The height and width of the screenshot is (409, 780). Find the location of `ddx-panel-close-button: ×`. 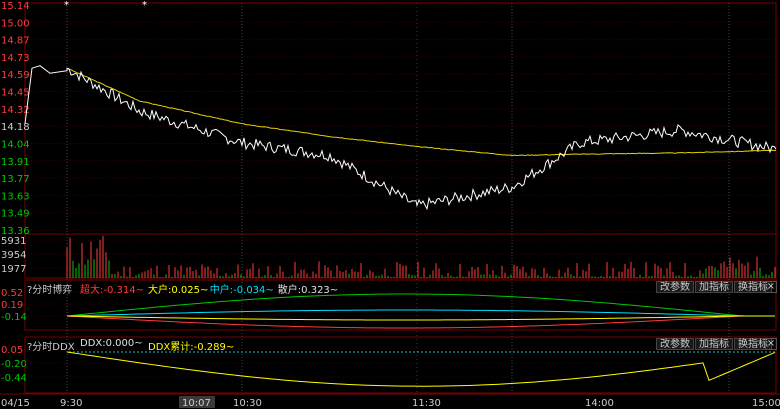

ddx-panel-close-button: × is located at coordinates (771, 287).